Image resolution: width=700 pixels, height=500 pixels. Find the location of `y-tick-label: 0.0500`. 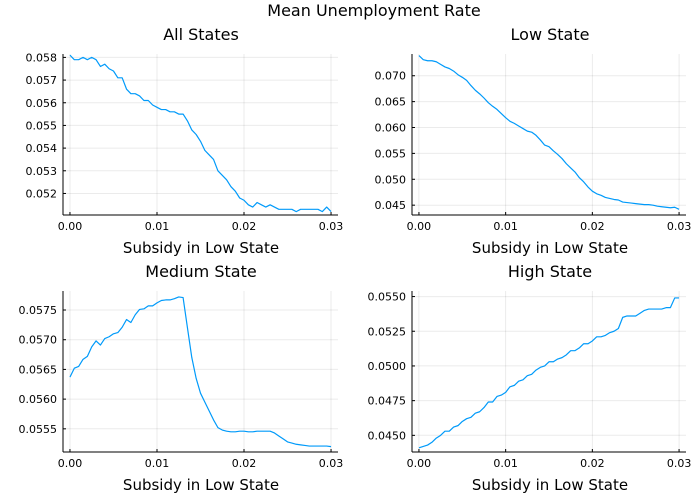

y-tick-label: 0.0500 is located at coordinates (387, 366).